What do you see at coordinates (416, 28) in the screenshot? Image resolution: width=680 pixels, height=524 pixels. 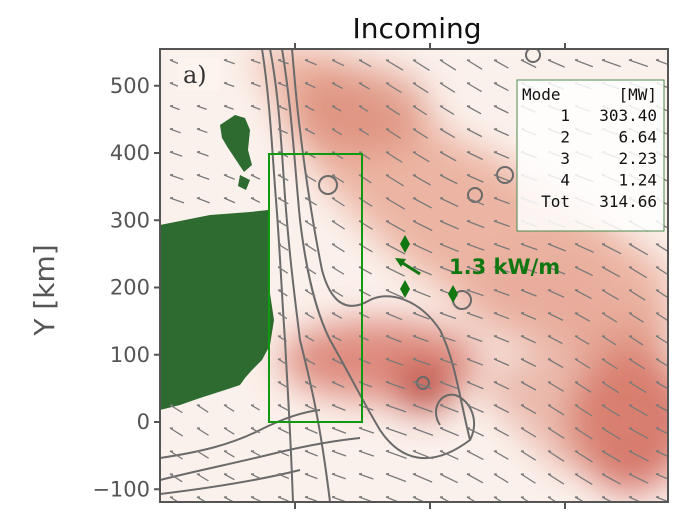 I see `chart-title: Incoming` at bounding box center [416, 28].